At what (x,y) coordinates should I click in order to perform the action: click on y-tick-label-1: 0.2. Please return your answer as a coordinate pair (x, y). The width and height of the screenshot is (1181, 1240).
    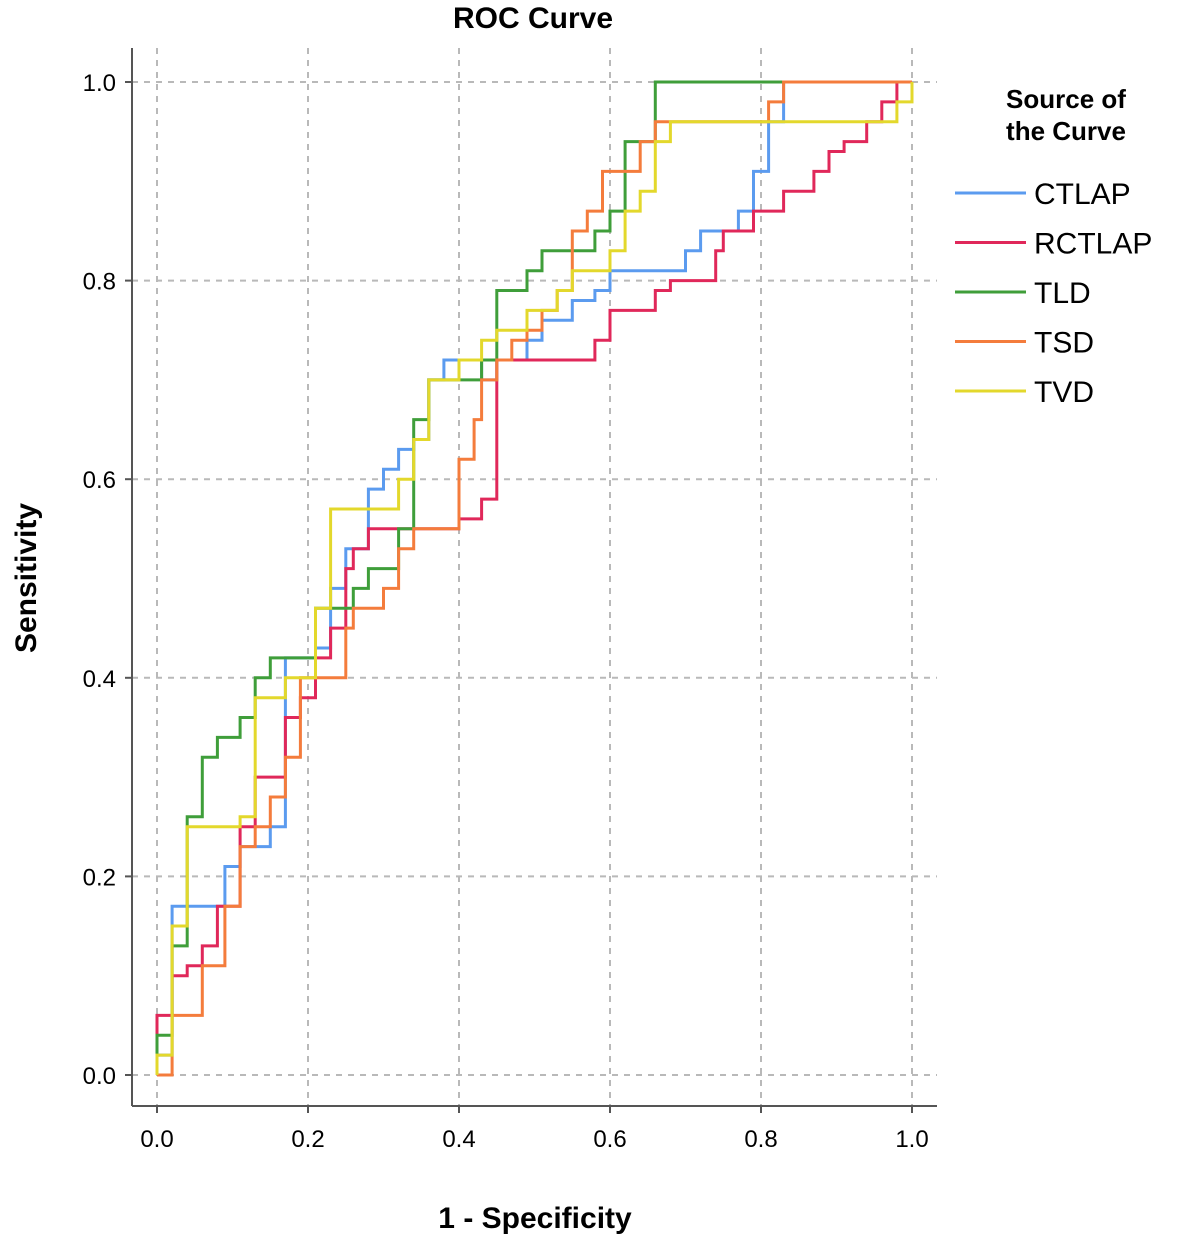
    Looking at the image, I should click on (99, 877).